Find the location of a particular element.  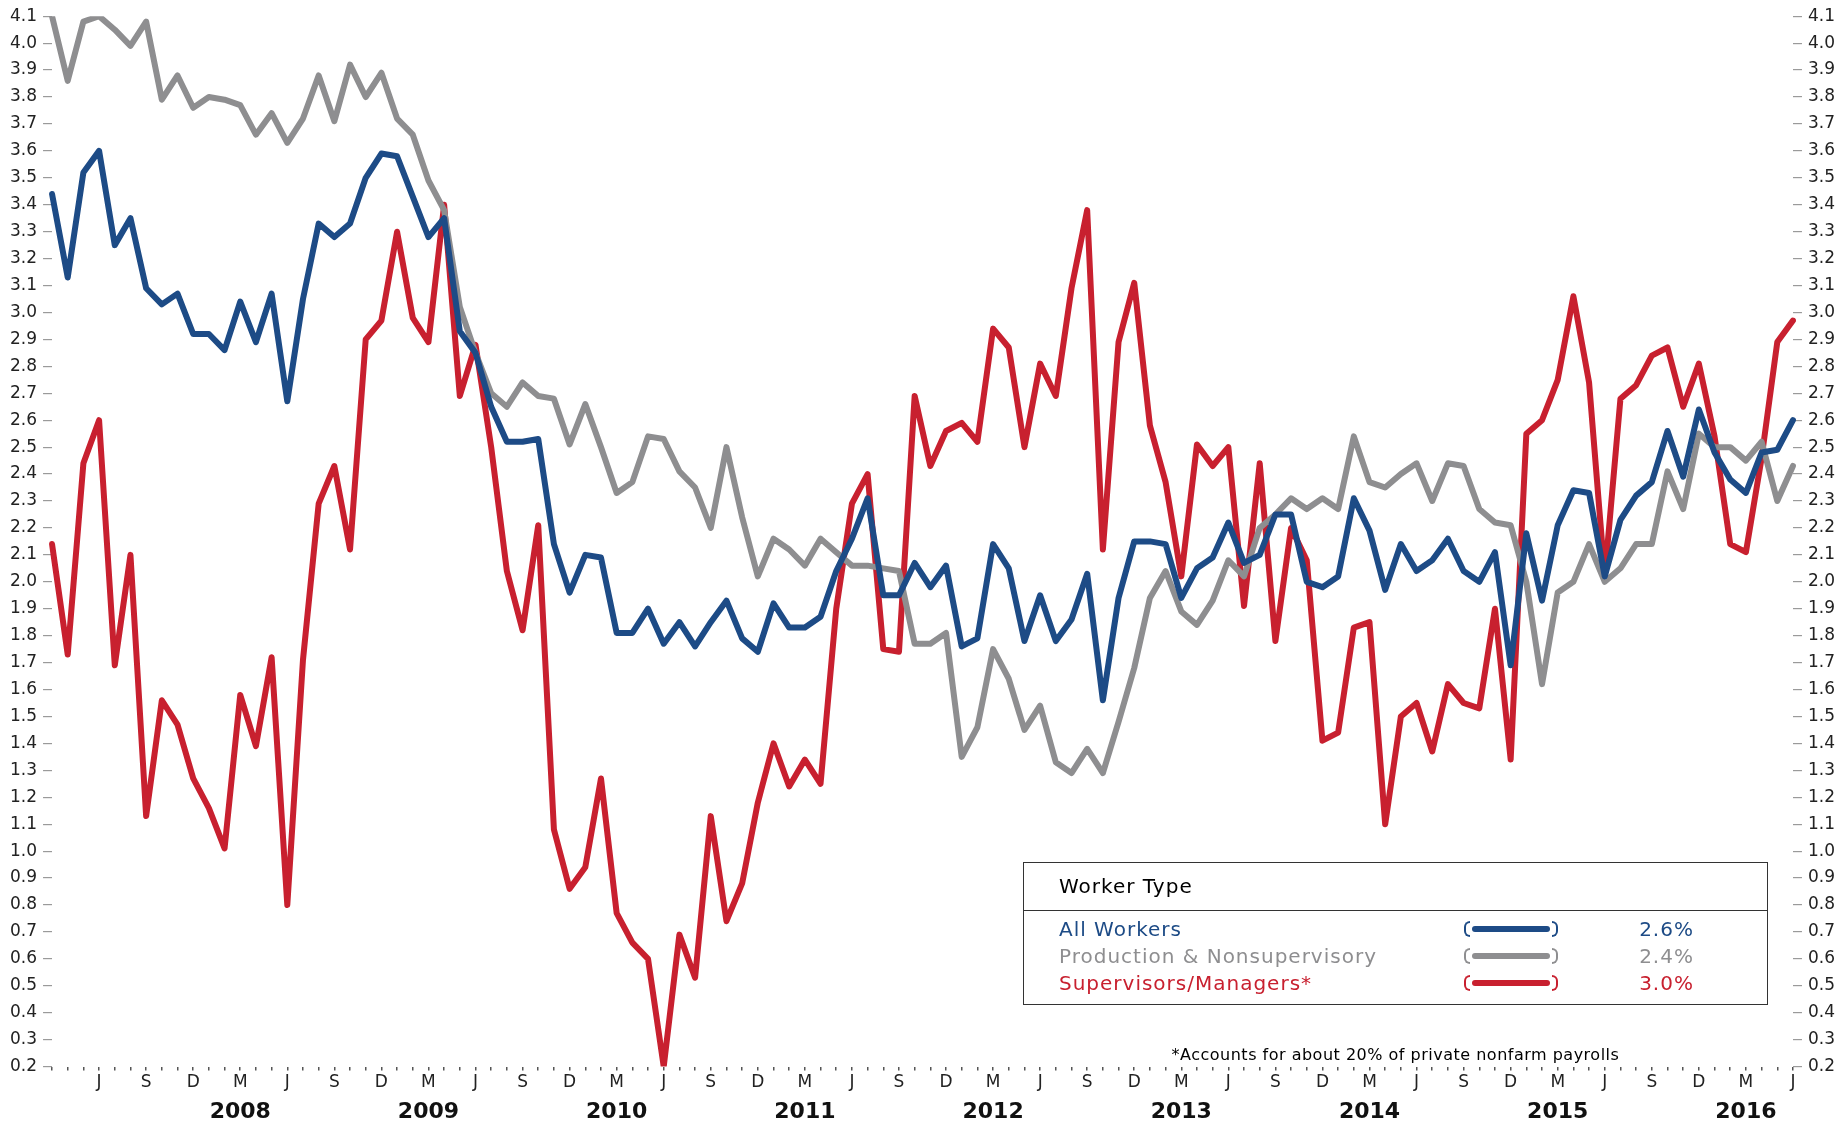

text: Supervisors/Managers* is located at coordinates (1185, 983).